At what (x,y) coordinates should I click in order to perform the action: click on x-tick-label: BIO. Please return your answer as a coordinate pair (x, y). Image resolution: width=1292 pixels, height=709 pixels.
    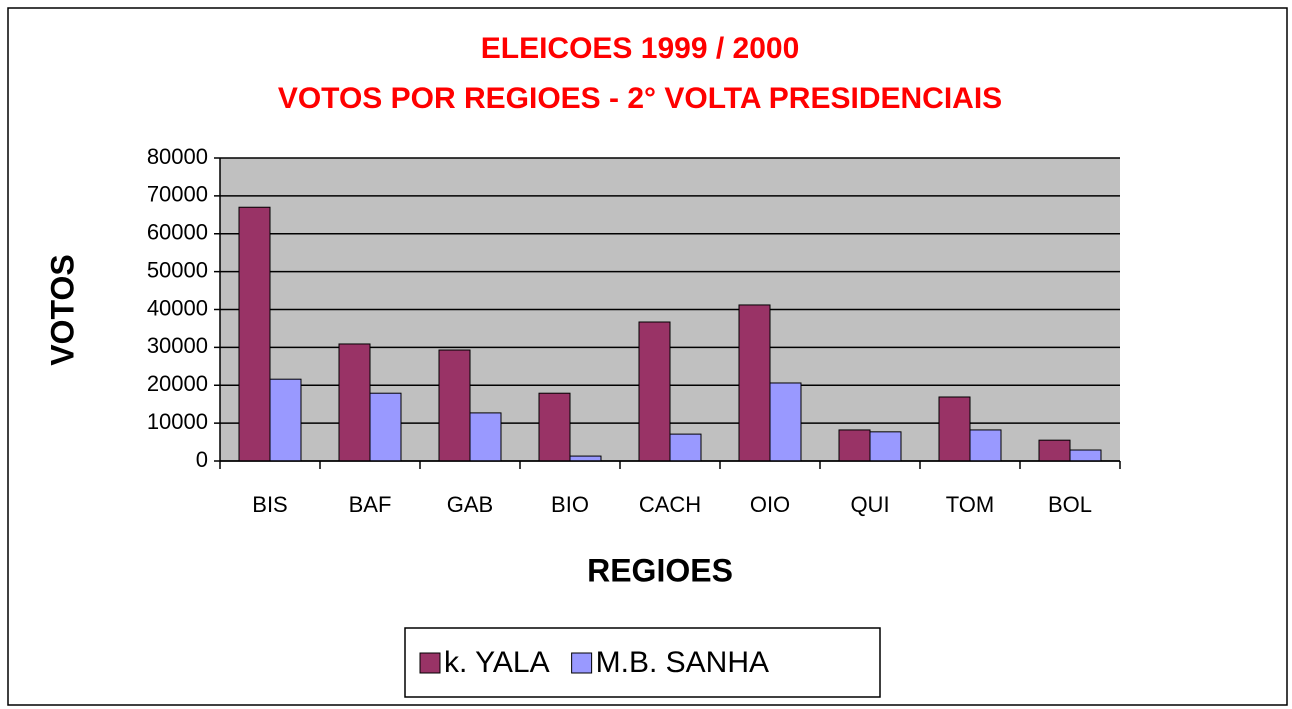
    Looking at the image, I should click on (570, 504).